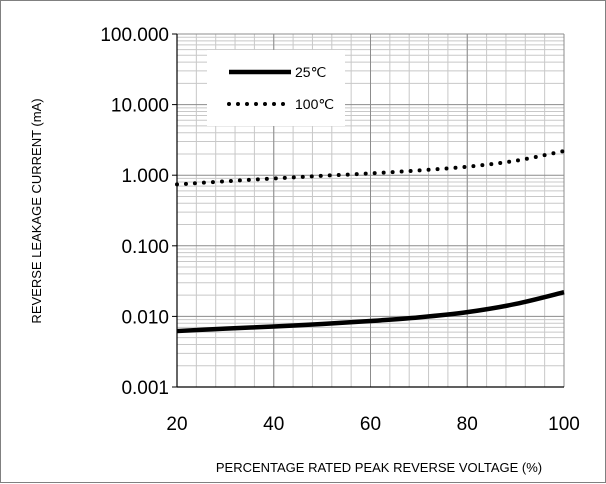  What do you see at coordinates (36, 210) in the screenshot?
I see `y-axis-title: REVERSE LEAKAGE CURRENT (mA)` at bounding box center [36, 210].